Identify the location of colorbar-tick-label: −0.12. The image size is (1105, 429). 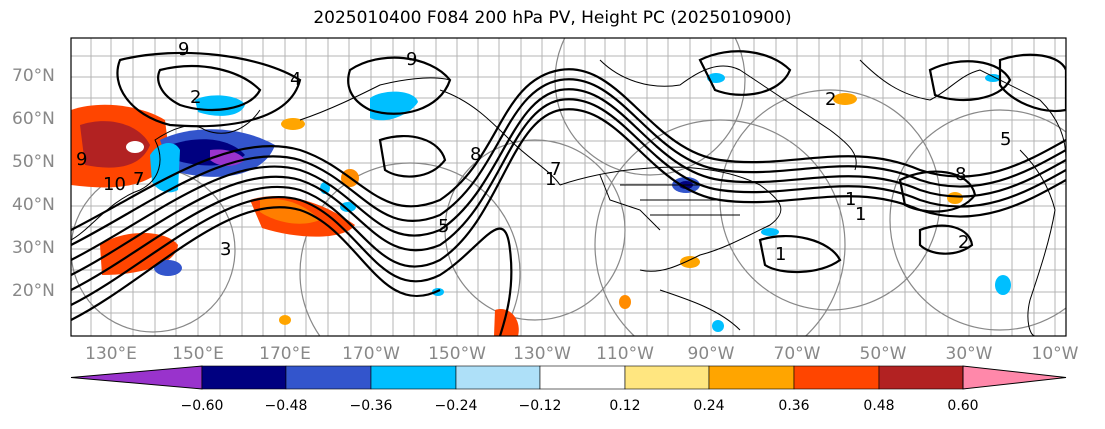
(540, 406).